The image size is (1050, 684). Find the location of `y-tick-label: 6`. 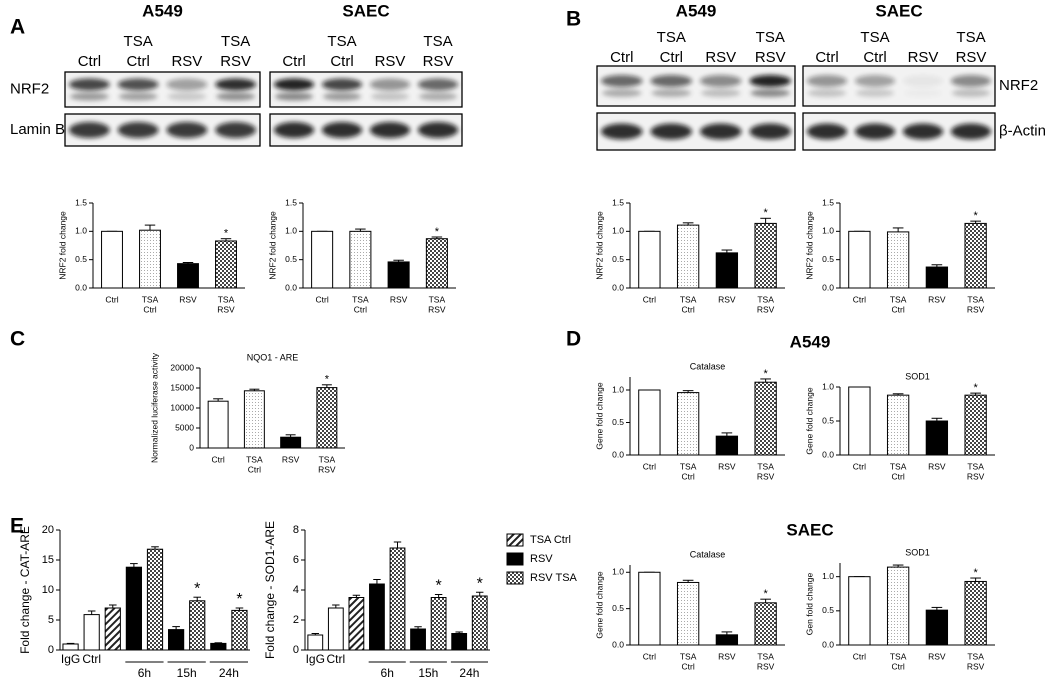

y-tick-label: 6 is located at coordinates (296, 560).